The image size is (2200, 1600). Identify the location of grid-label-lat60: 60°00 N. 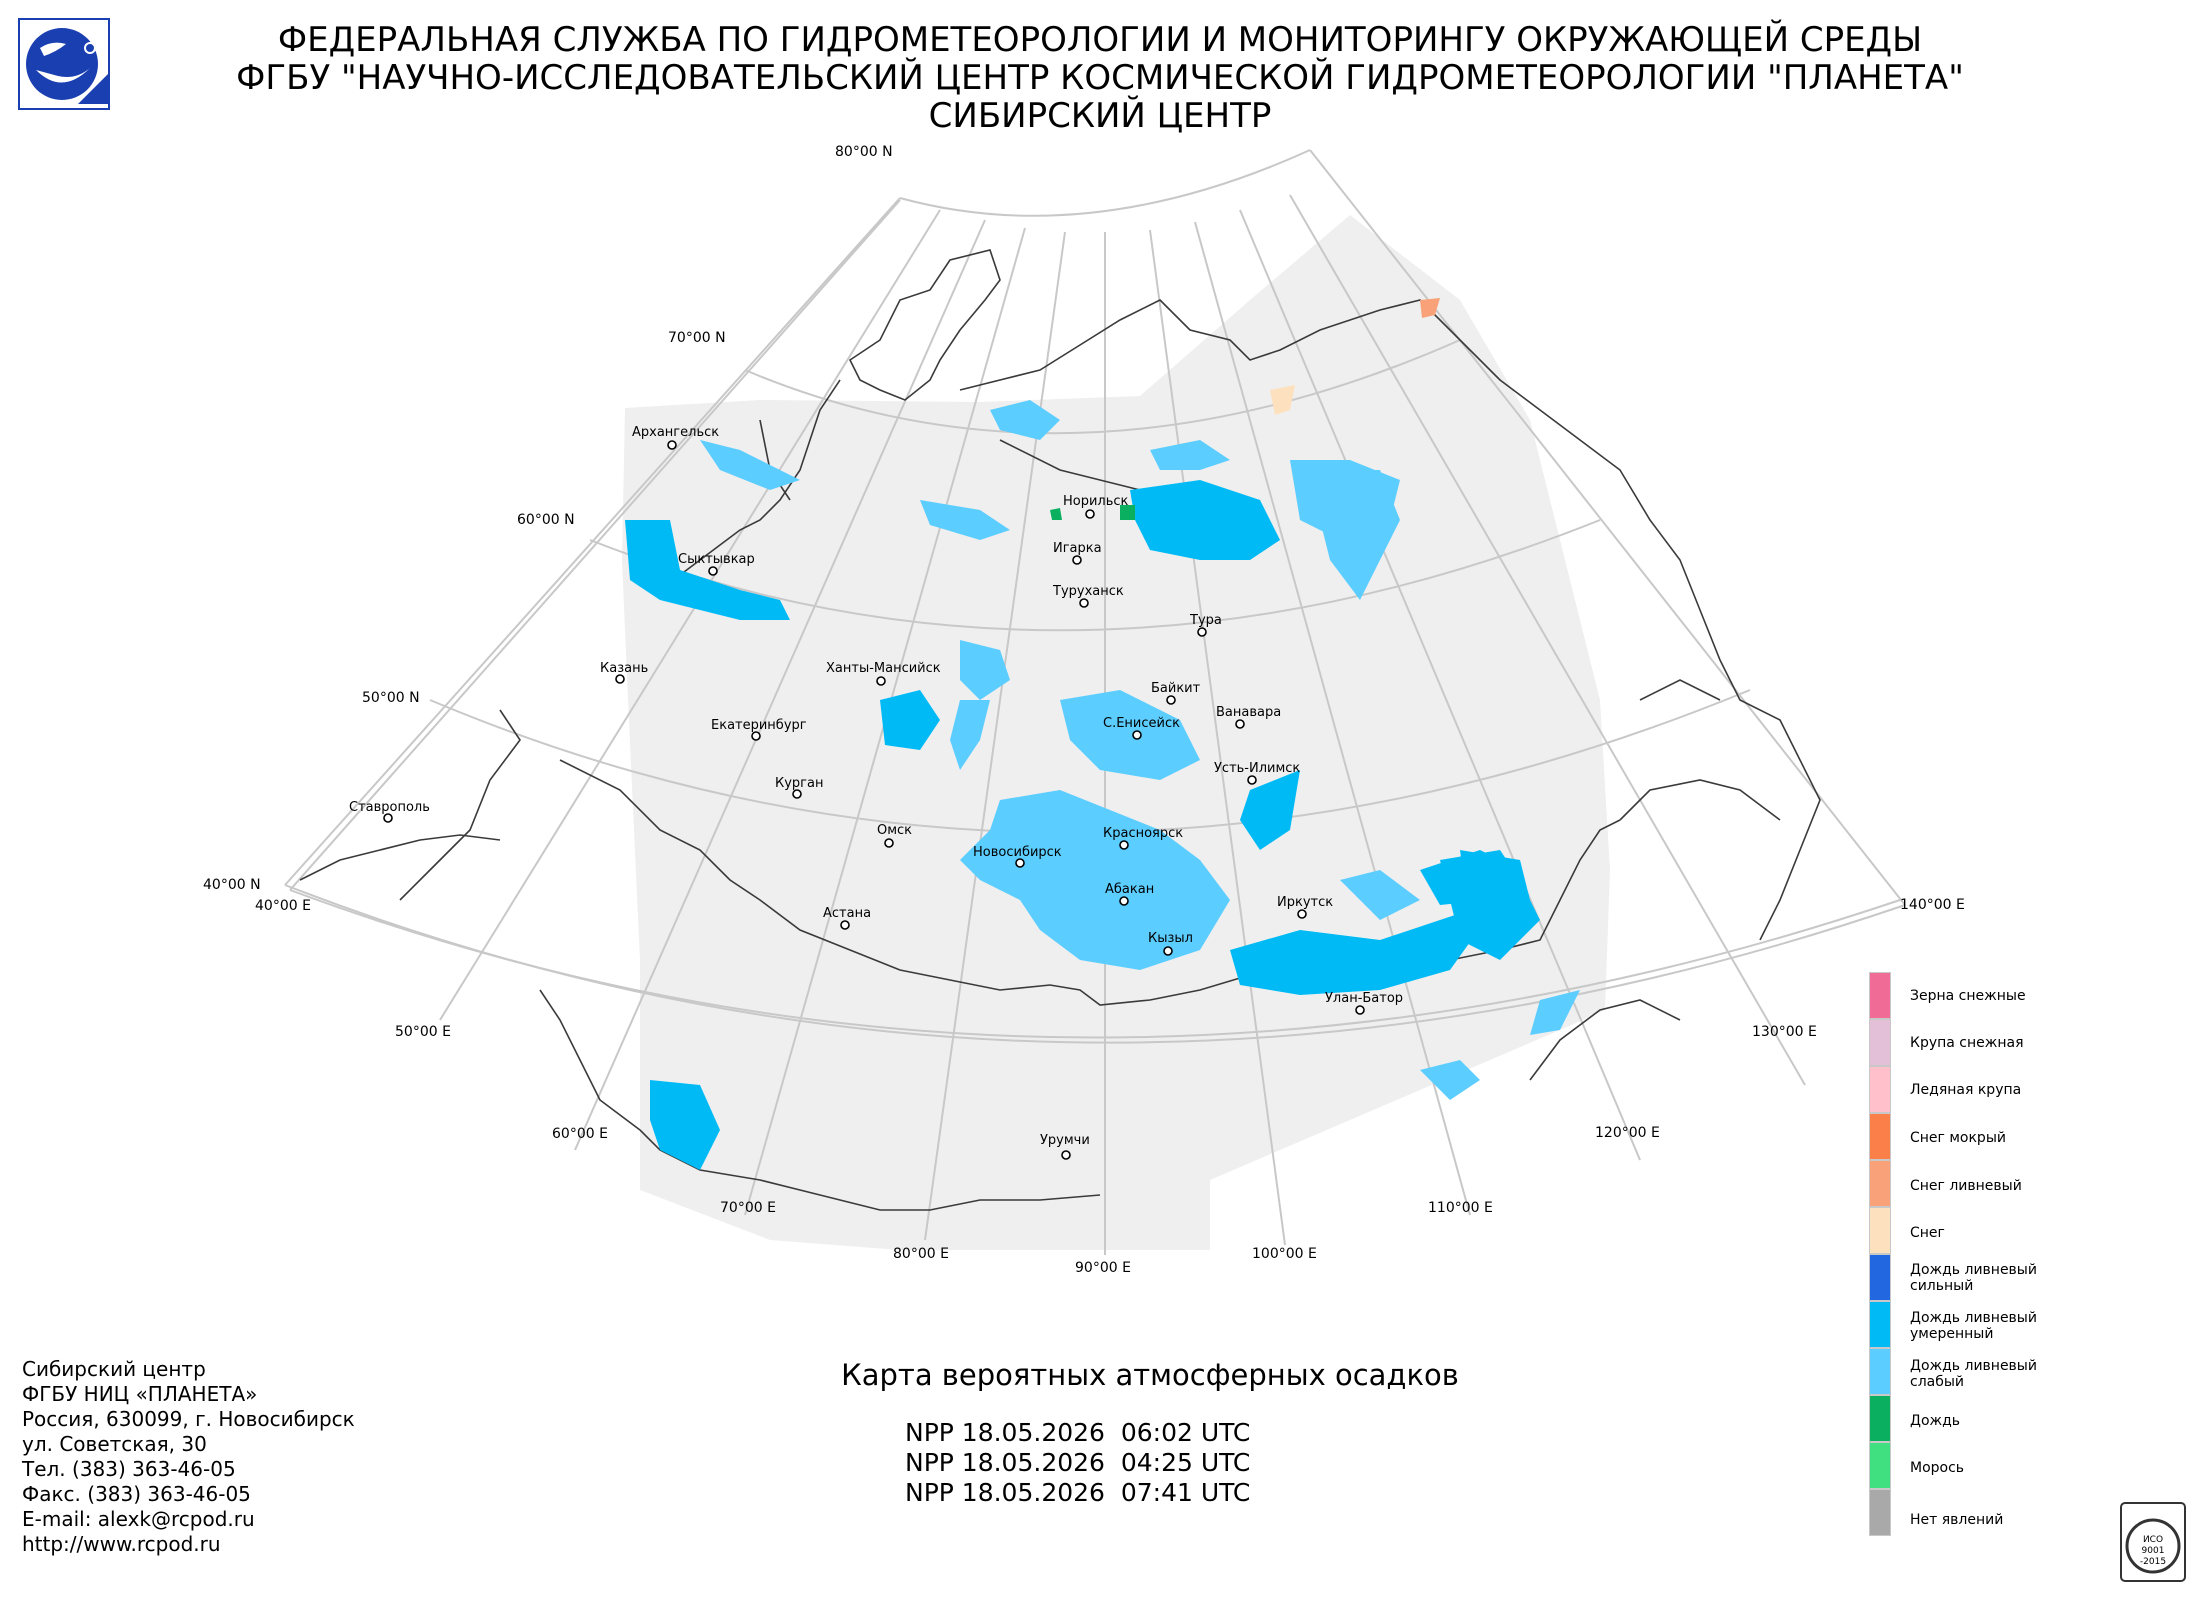
(546, 520).